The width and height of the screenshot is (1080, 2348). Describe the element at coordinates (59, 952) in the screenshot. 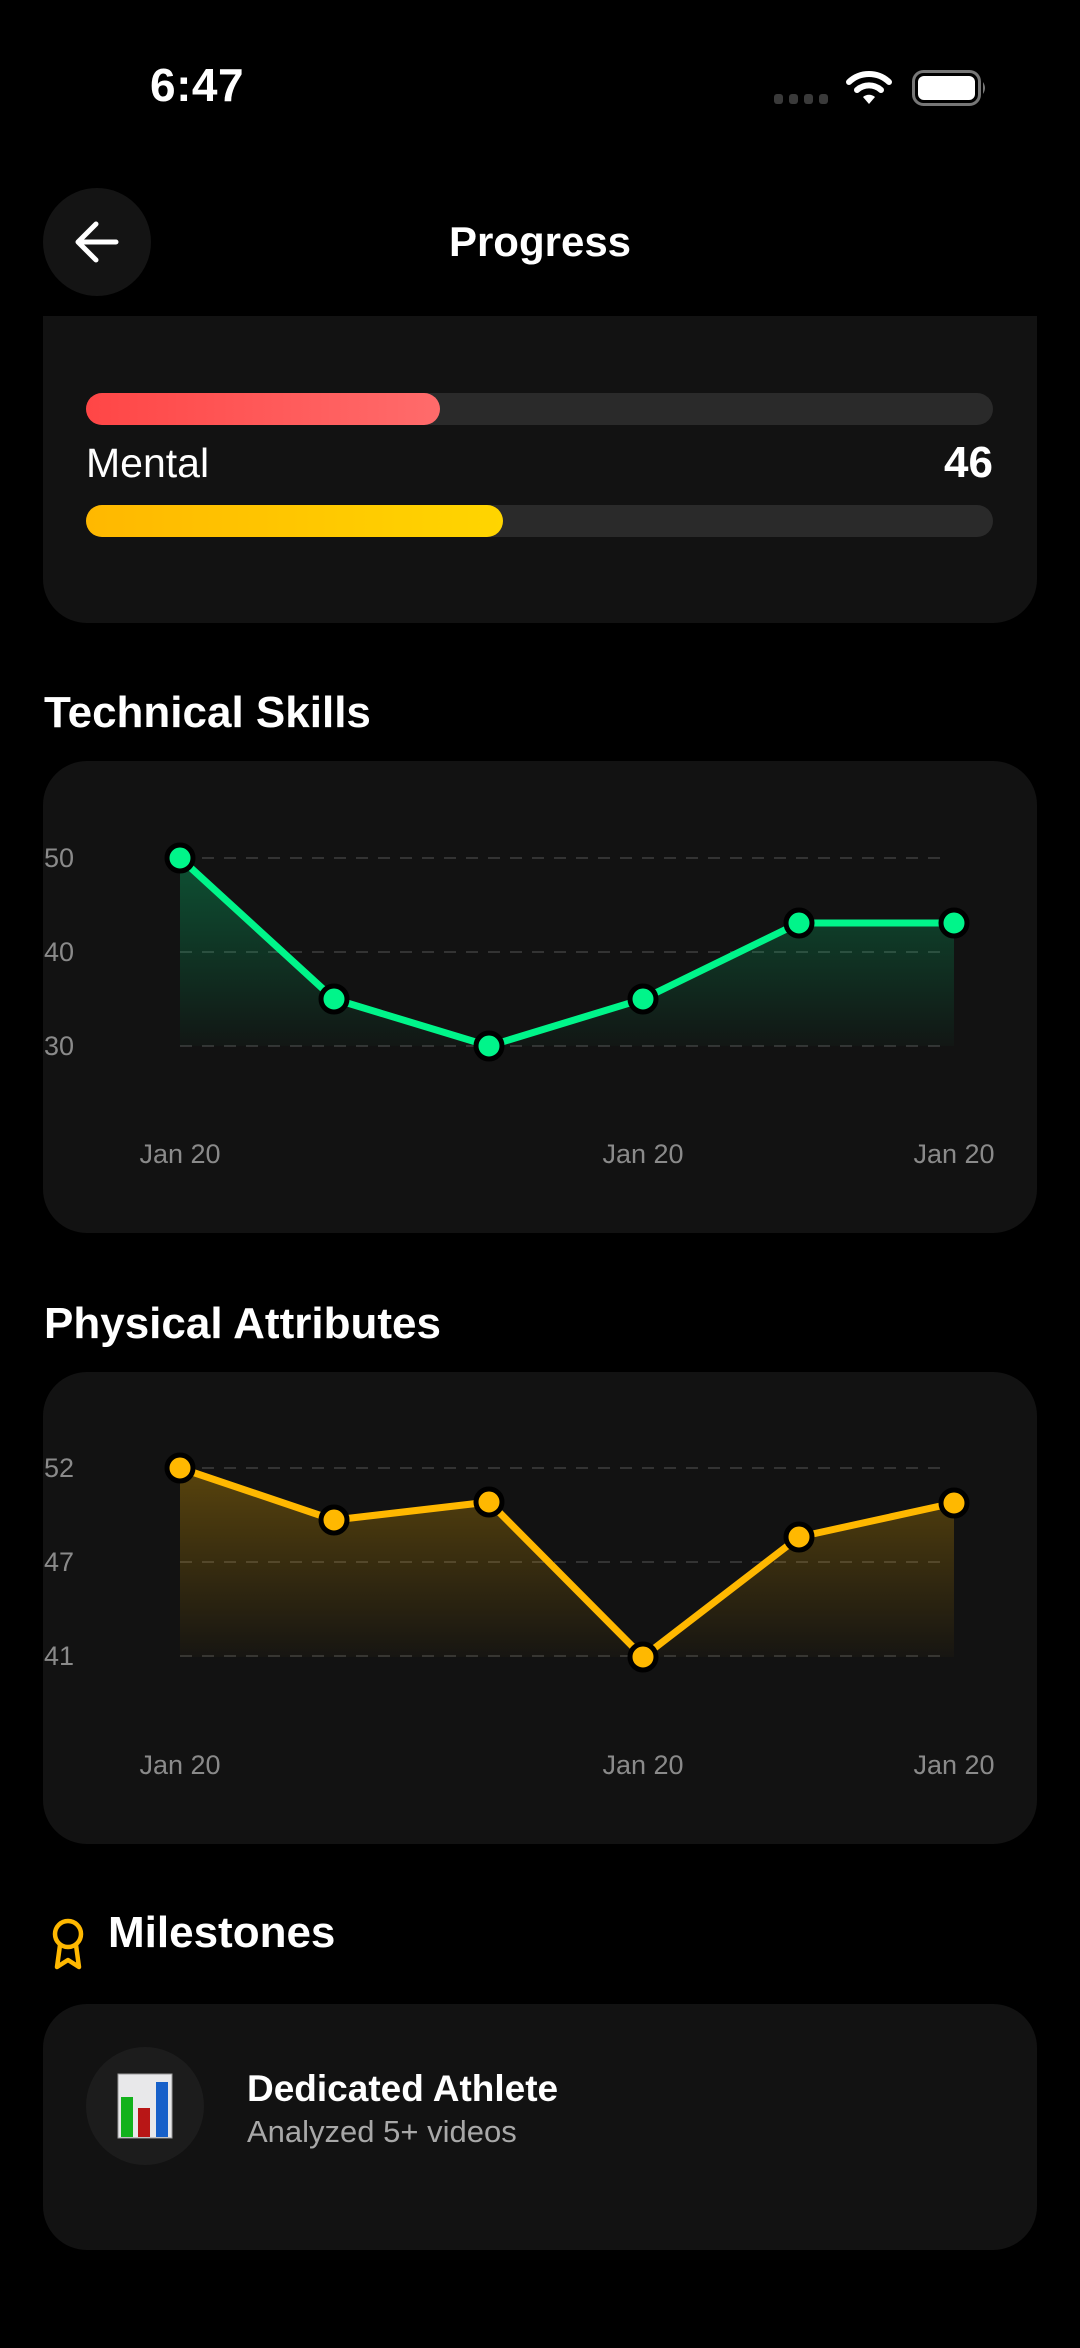

I see `y-tick: 40` at that location.